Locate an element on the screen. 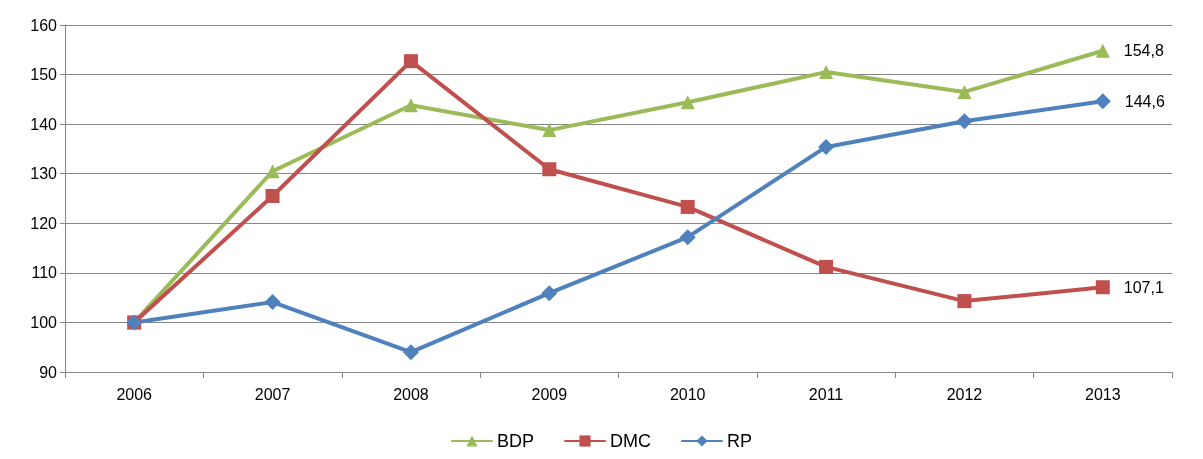 This screenshot has height=459, width=1203. y-tick-label: 160 is located at coordinates (44, 25).